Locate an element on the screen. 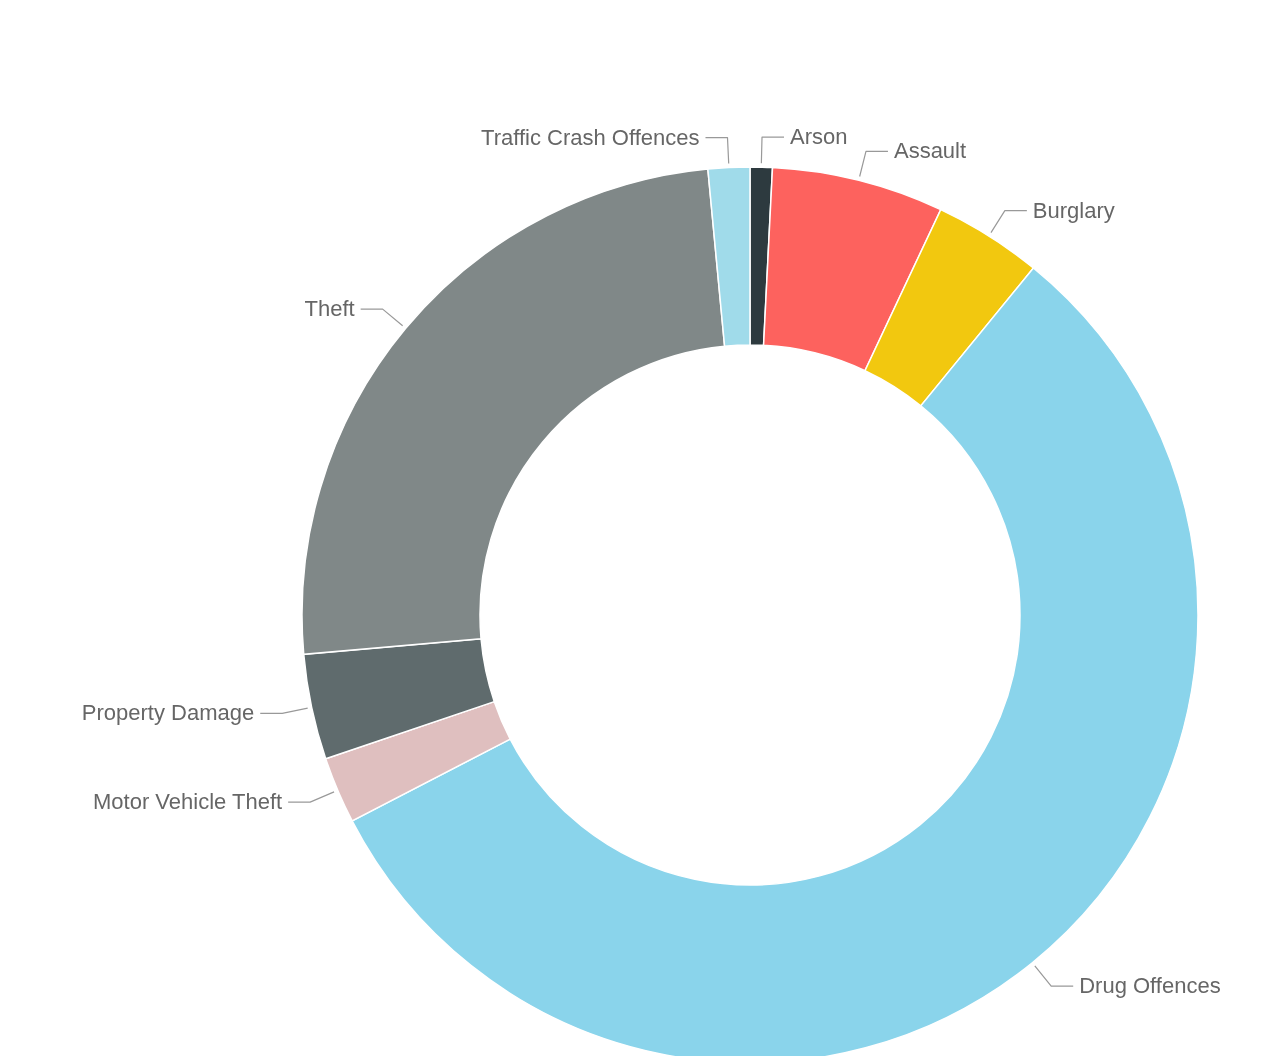 The image size is (1272, 1064). slice-label: Arson is located at coordinates (819, 137).